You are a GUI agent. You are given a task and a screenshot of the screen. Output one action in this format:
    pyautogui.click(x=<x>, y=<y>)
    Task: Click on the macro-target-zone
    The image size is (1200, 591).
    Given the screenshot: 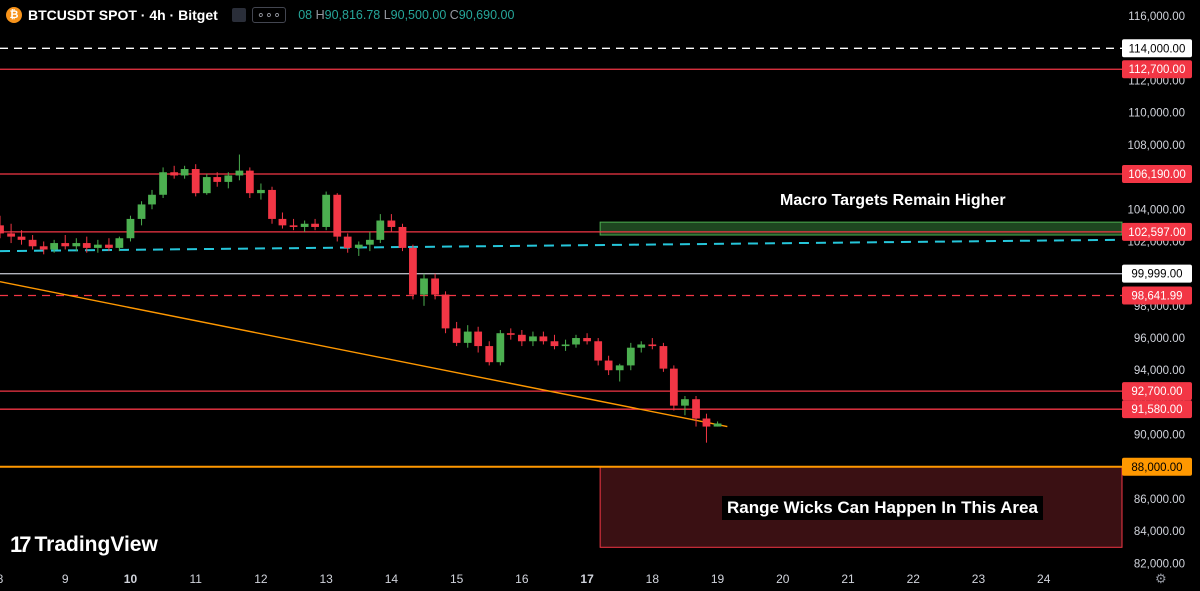 What is the action you would take?
    pyautogui.click(x=861, y=228)
    